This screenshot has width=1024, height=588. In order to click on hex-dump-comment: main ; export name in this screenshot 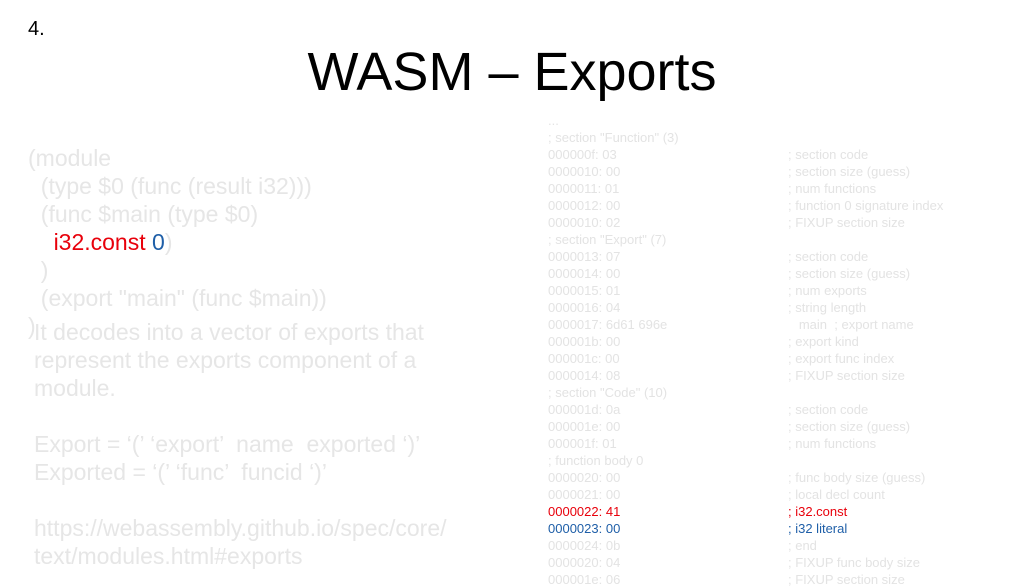, I will do `click(851, 324)`.